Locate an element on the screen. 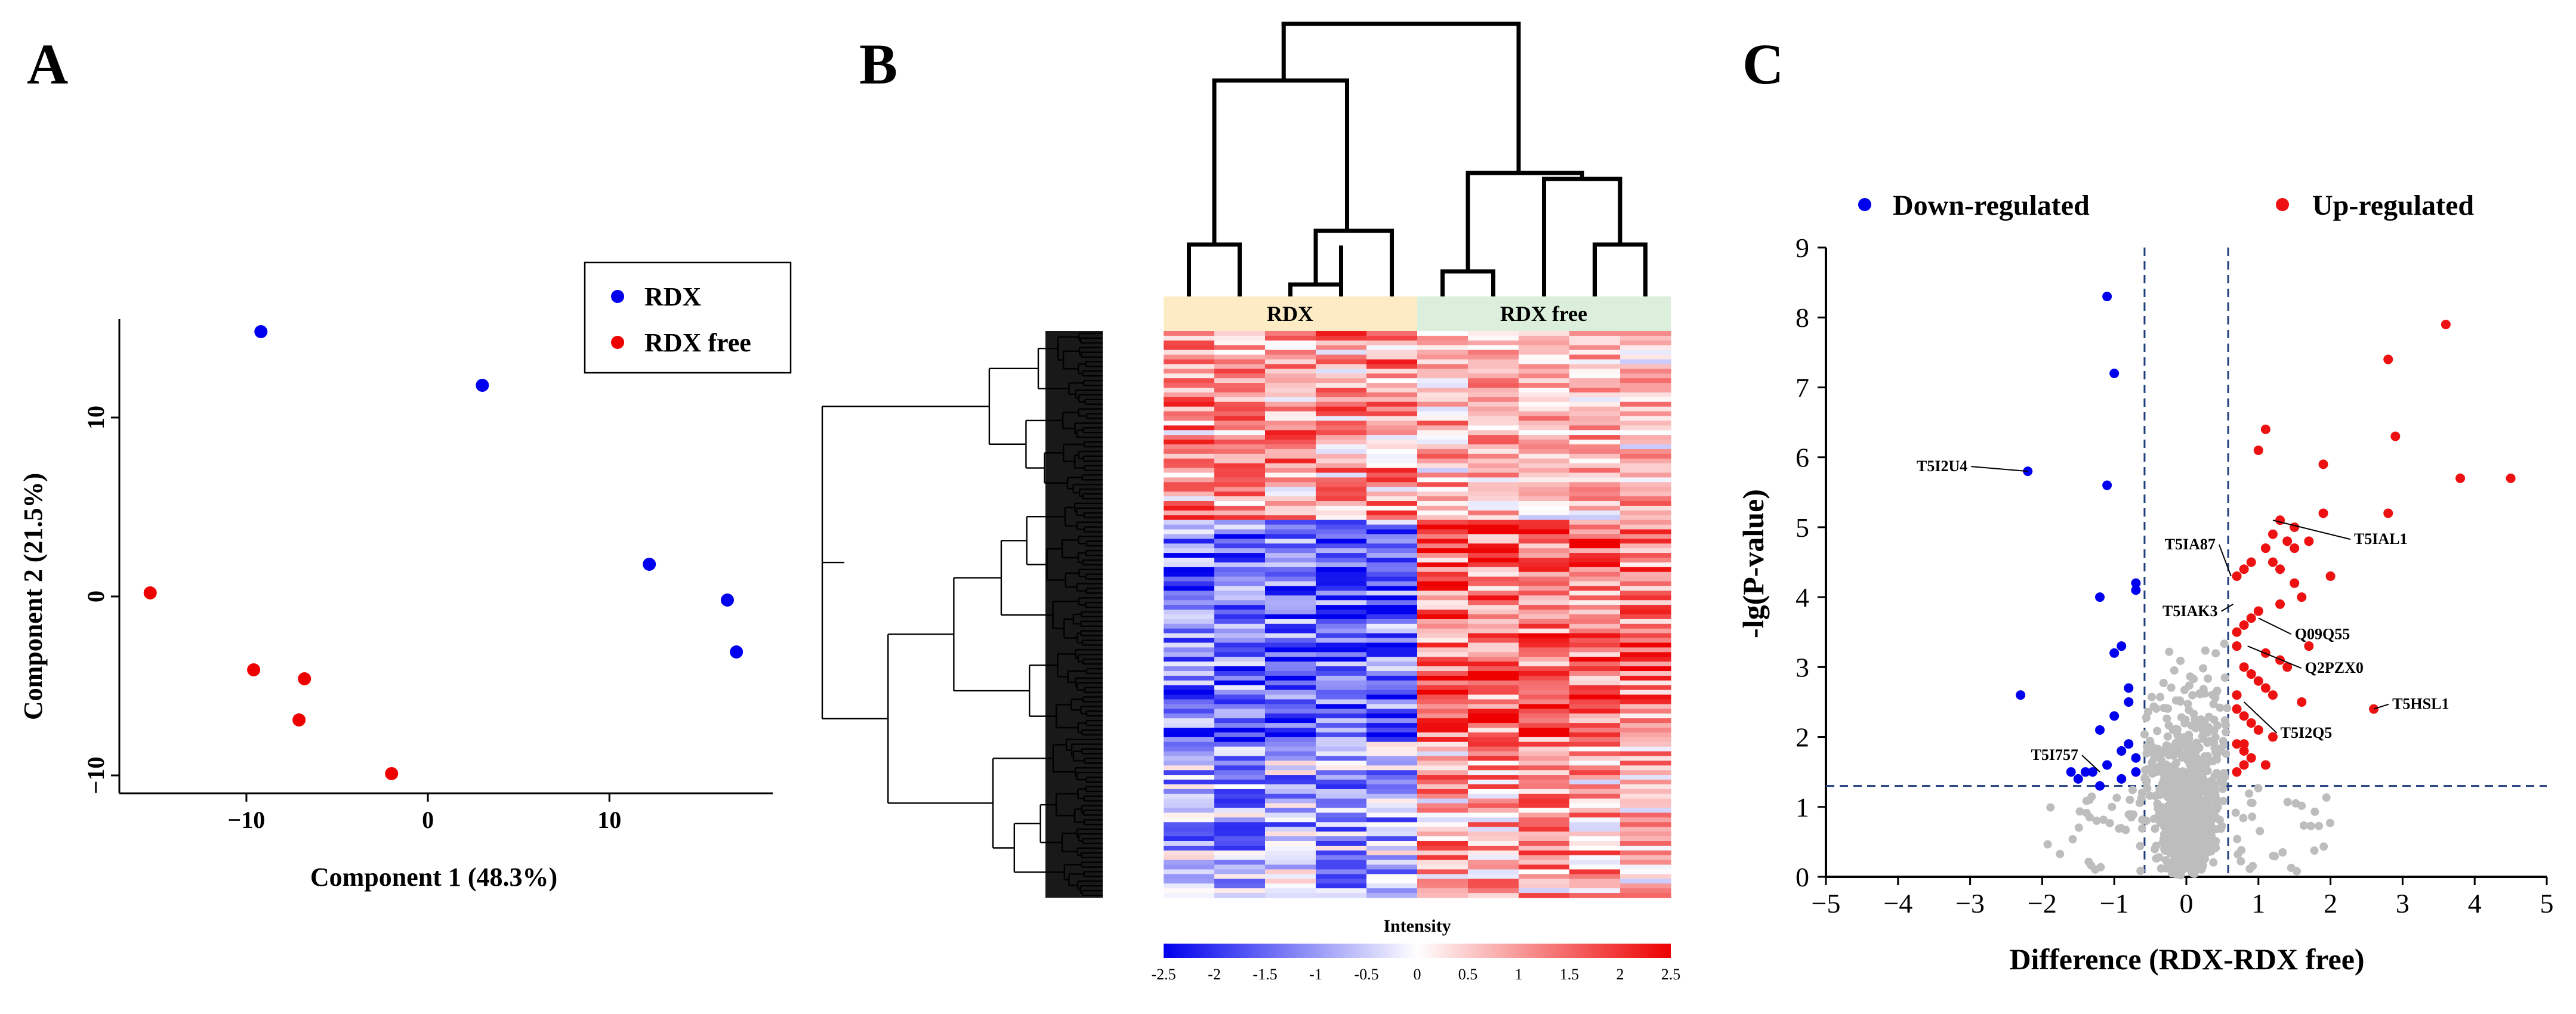 This screenshot has width=2576, height=1014. volcano-y-tick-label: 3 is located at coordinates (1803, 667).